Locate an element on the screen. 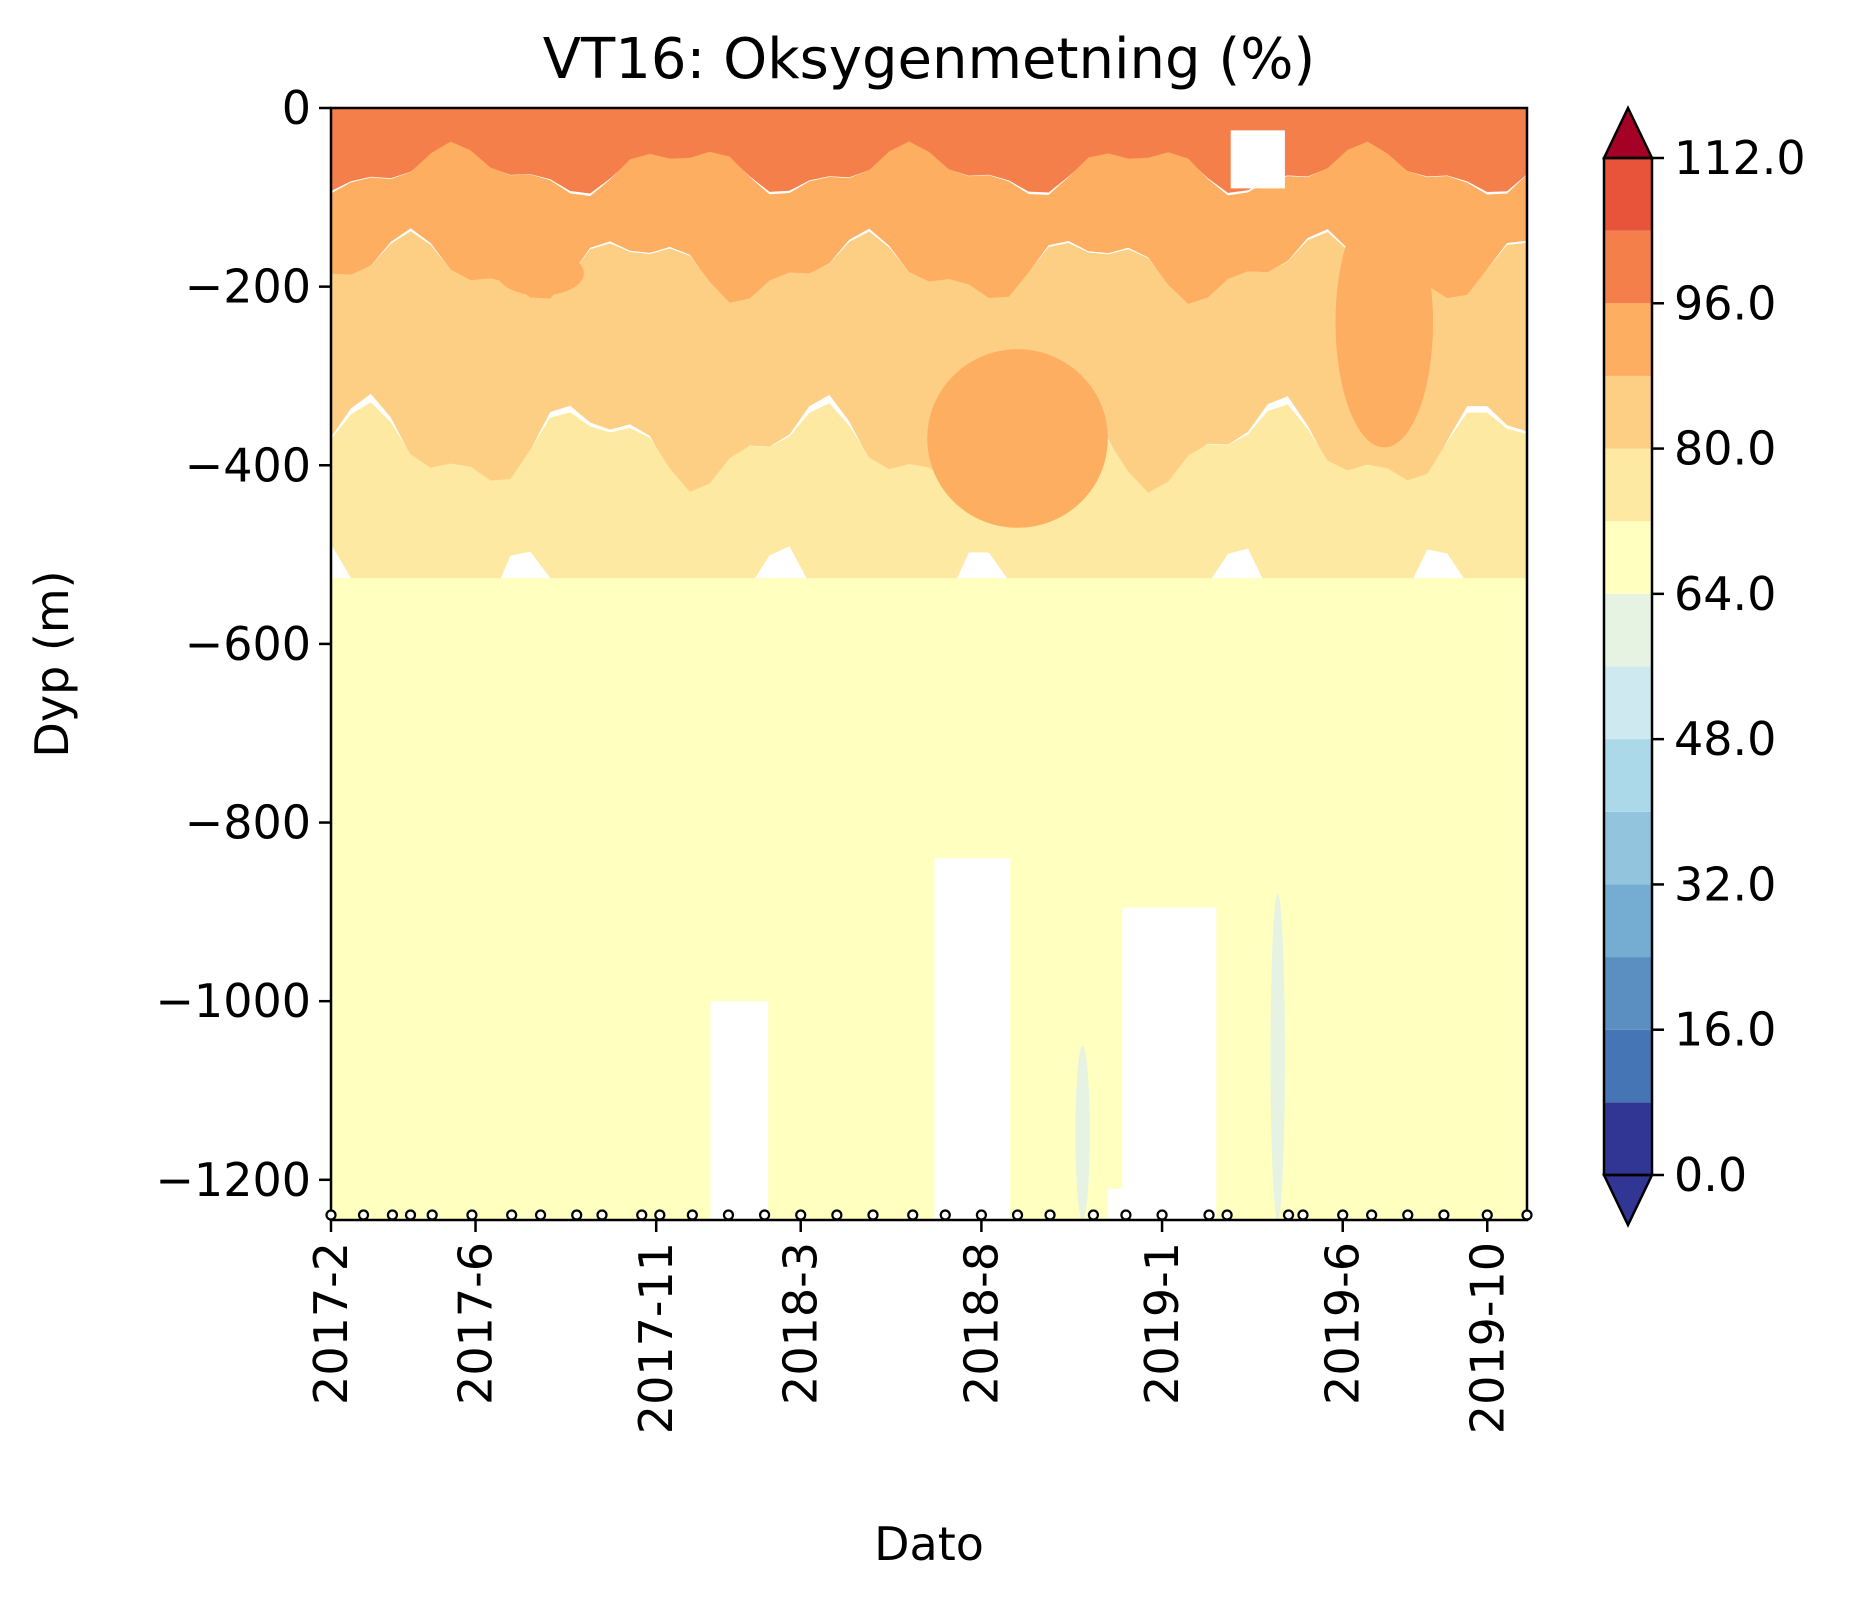 This screenshot has height=1600, width=1869. colorbar-tick-label: 0.0 is located at coordinates (1710, 1175).